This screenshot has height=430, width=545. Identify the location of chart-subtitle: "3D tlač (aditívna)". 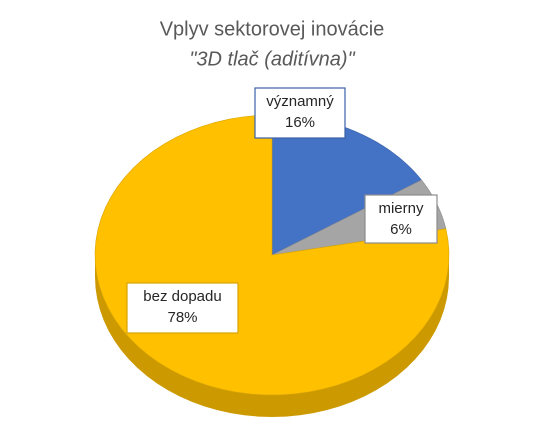
(272, 59).